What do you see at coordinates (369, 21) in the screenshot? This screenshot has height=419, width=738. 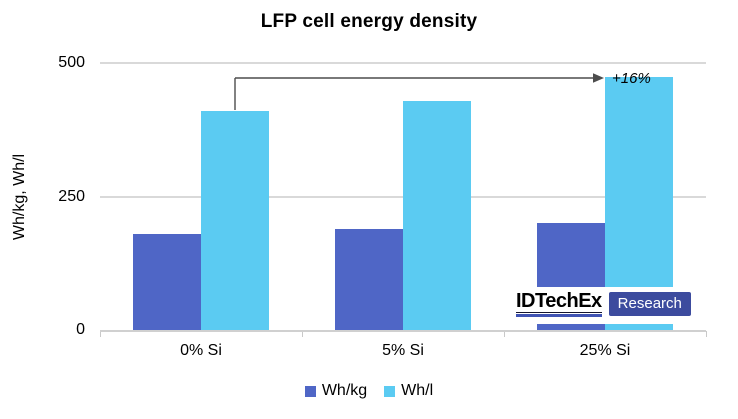 I see `chart-title: LFP cell energy density` at bounding box center [369, 21].